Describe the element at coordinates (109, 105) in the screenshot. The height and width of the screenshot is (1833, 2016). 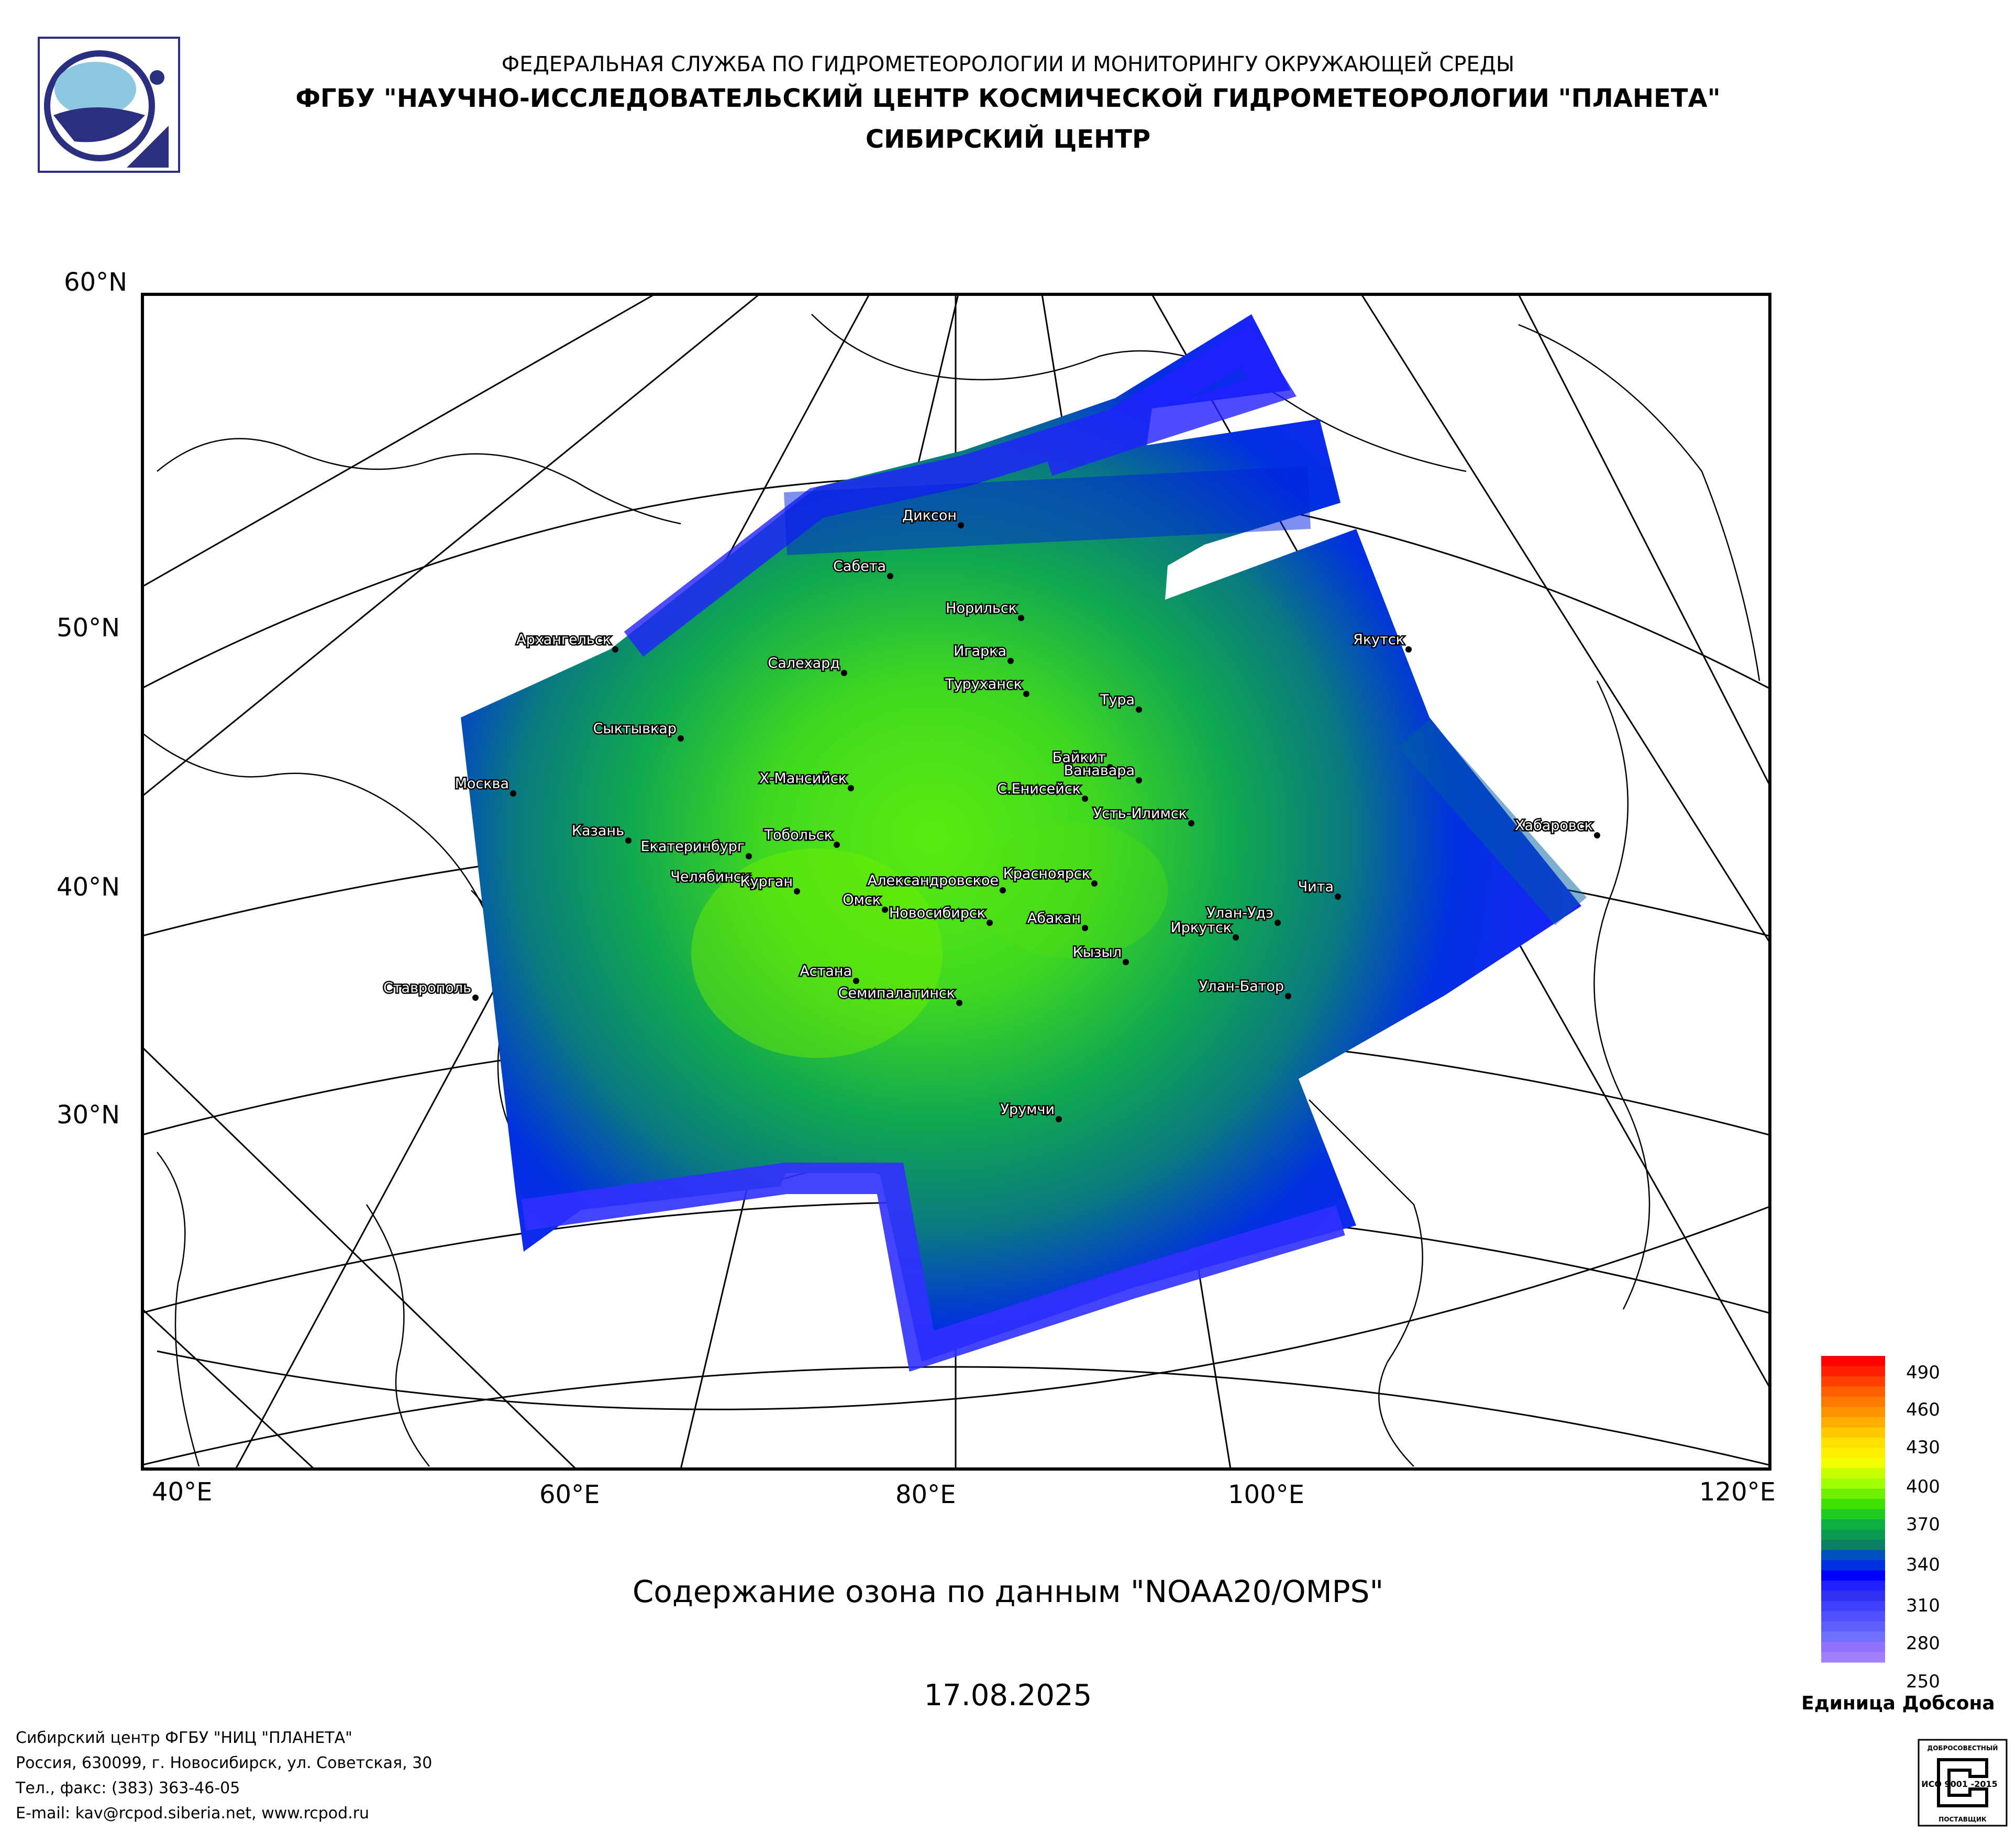
I see `planeta-logo` at that location.